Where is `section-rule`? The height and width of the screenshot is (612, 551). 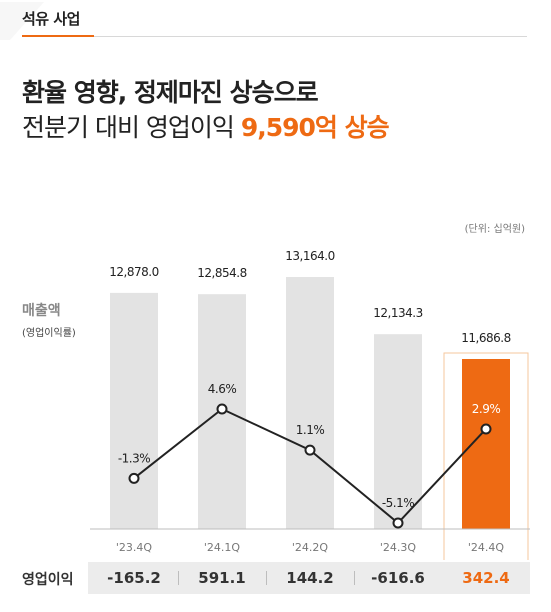
section-rule is located at coordinates (274, 36).